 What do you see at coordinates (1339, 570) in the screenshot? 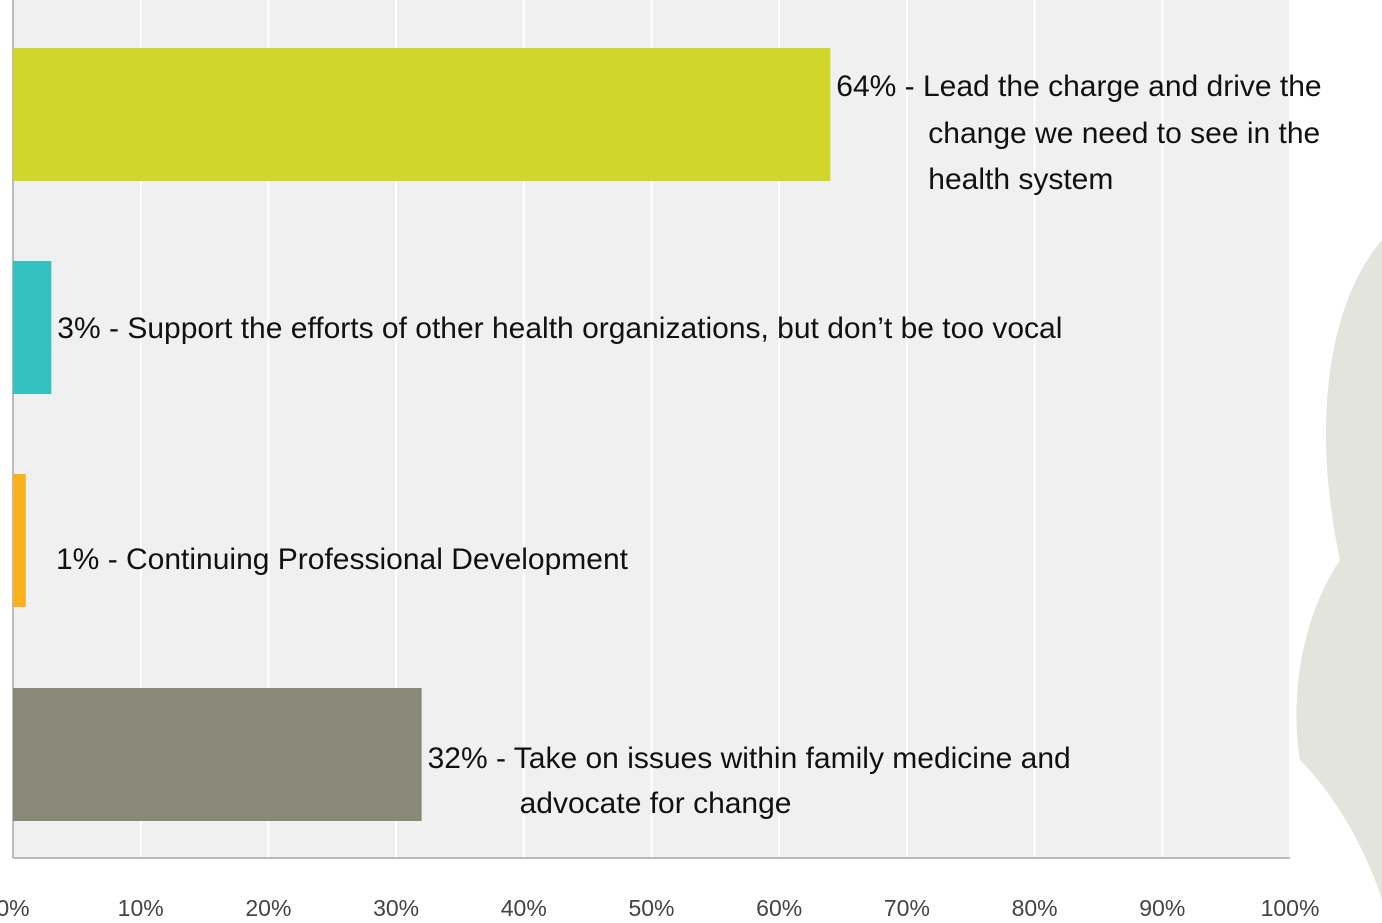
I see `watermark` at bounding box center [1339, 570].